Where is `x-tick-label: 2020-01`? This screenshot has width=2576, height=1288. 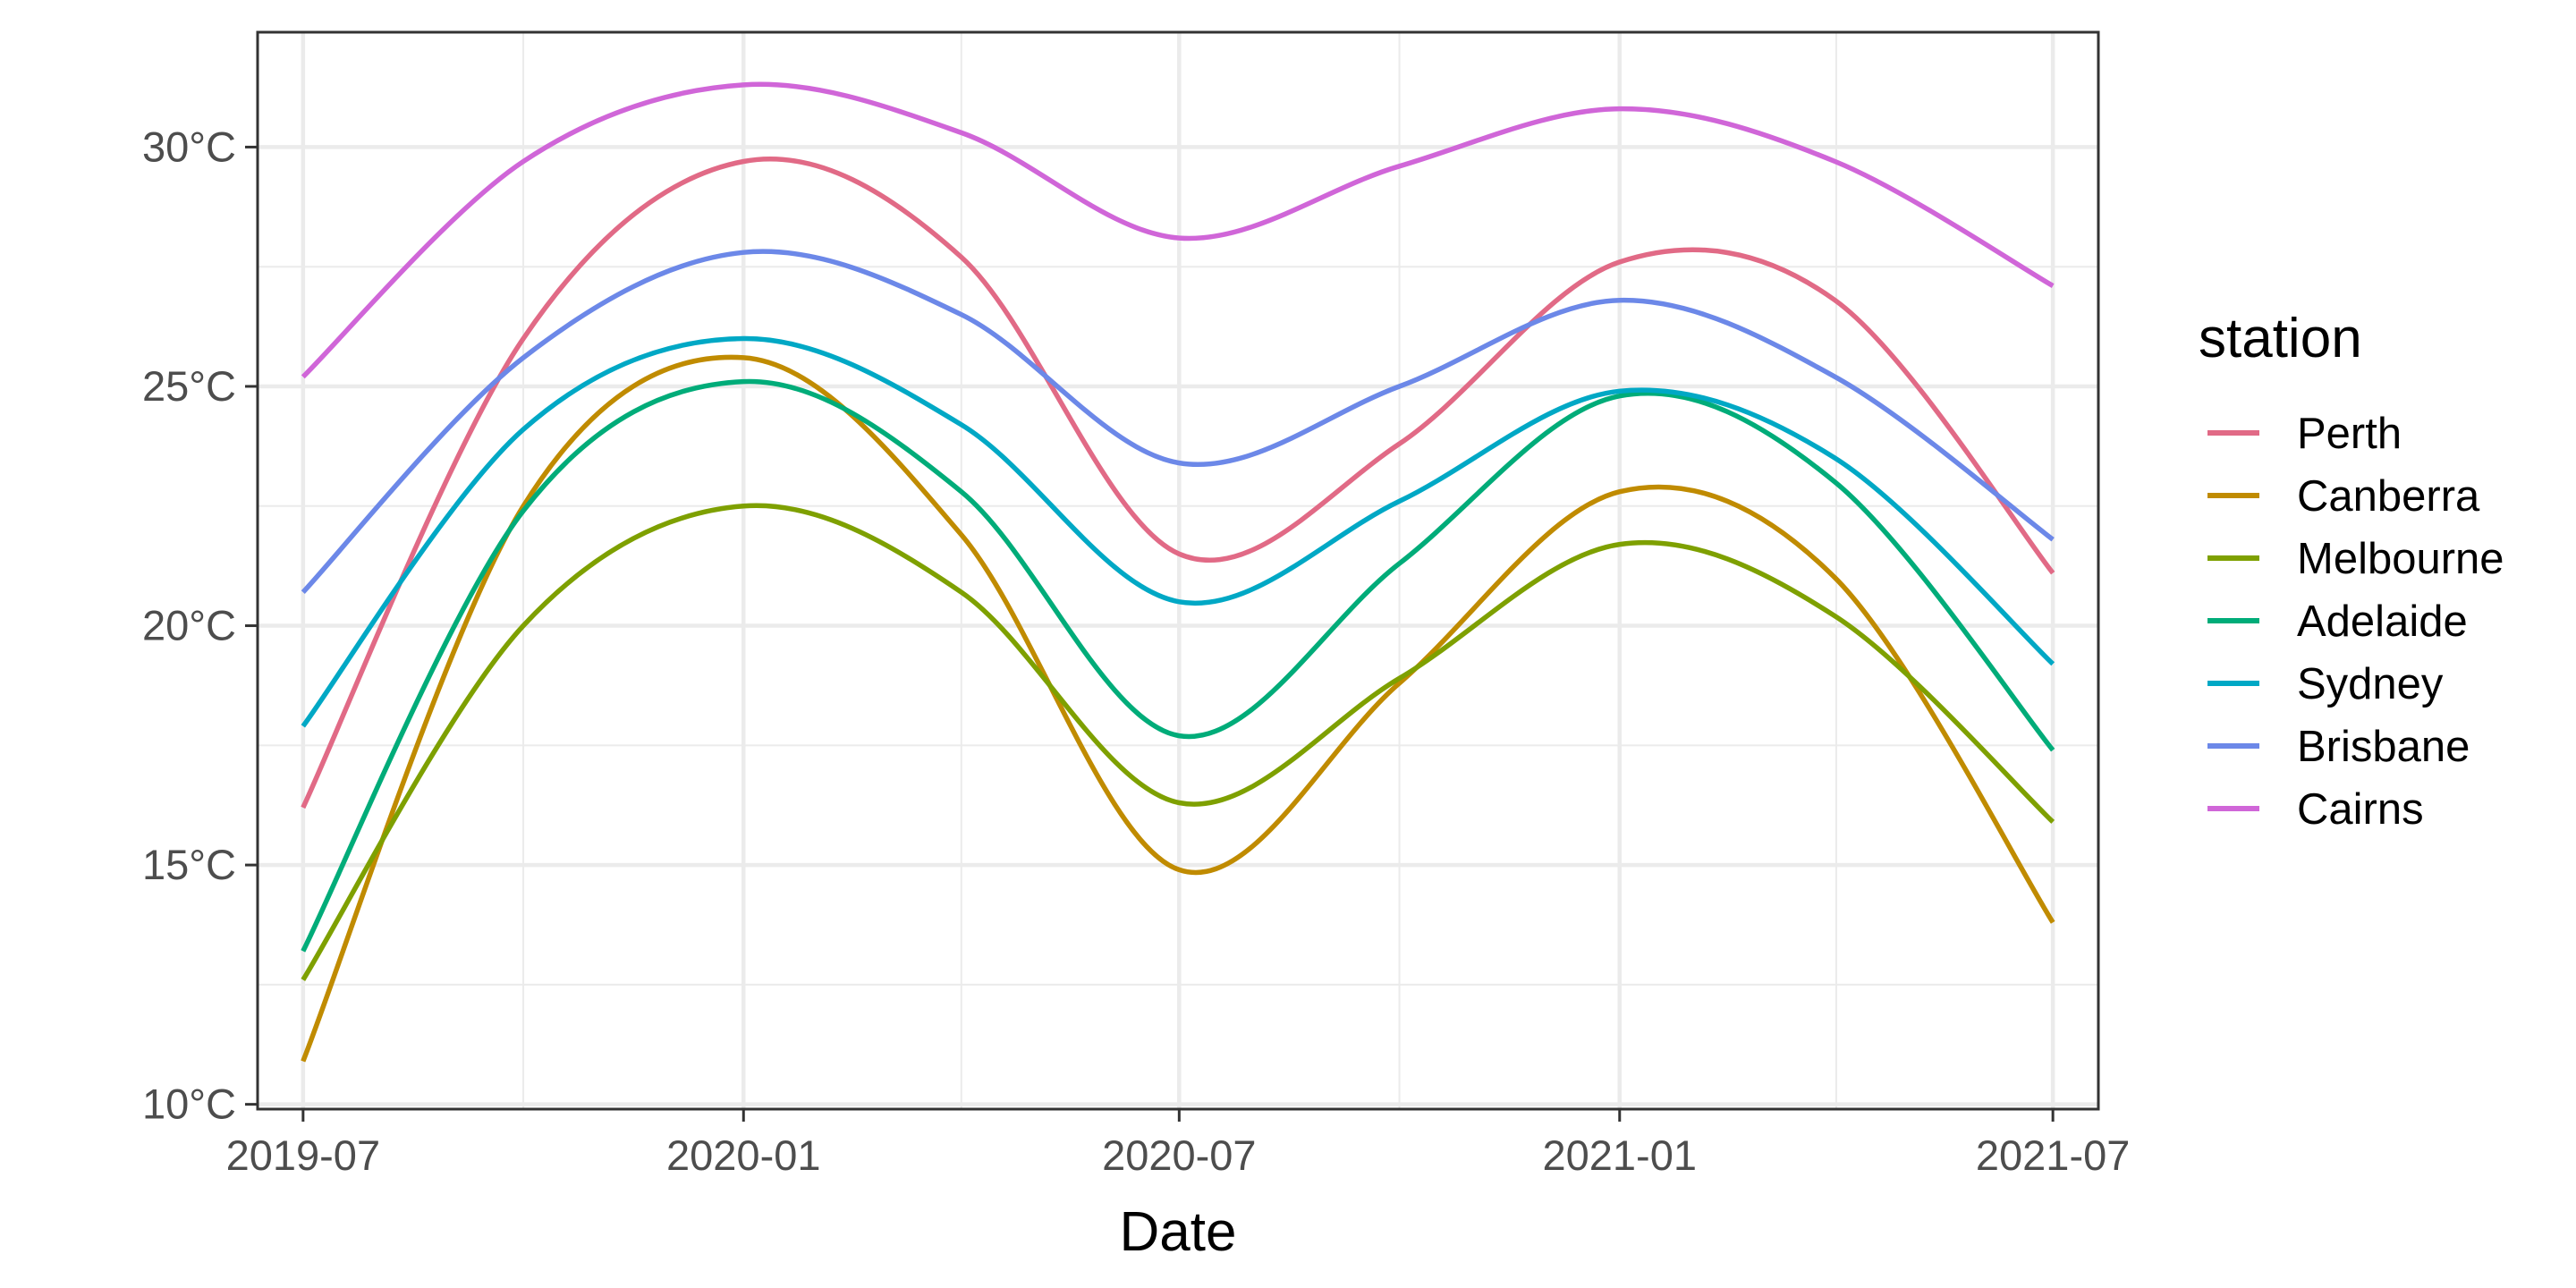
x-tick-label: 2020-01 is located at coordinates (743, 1155).